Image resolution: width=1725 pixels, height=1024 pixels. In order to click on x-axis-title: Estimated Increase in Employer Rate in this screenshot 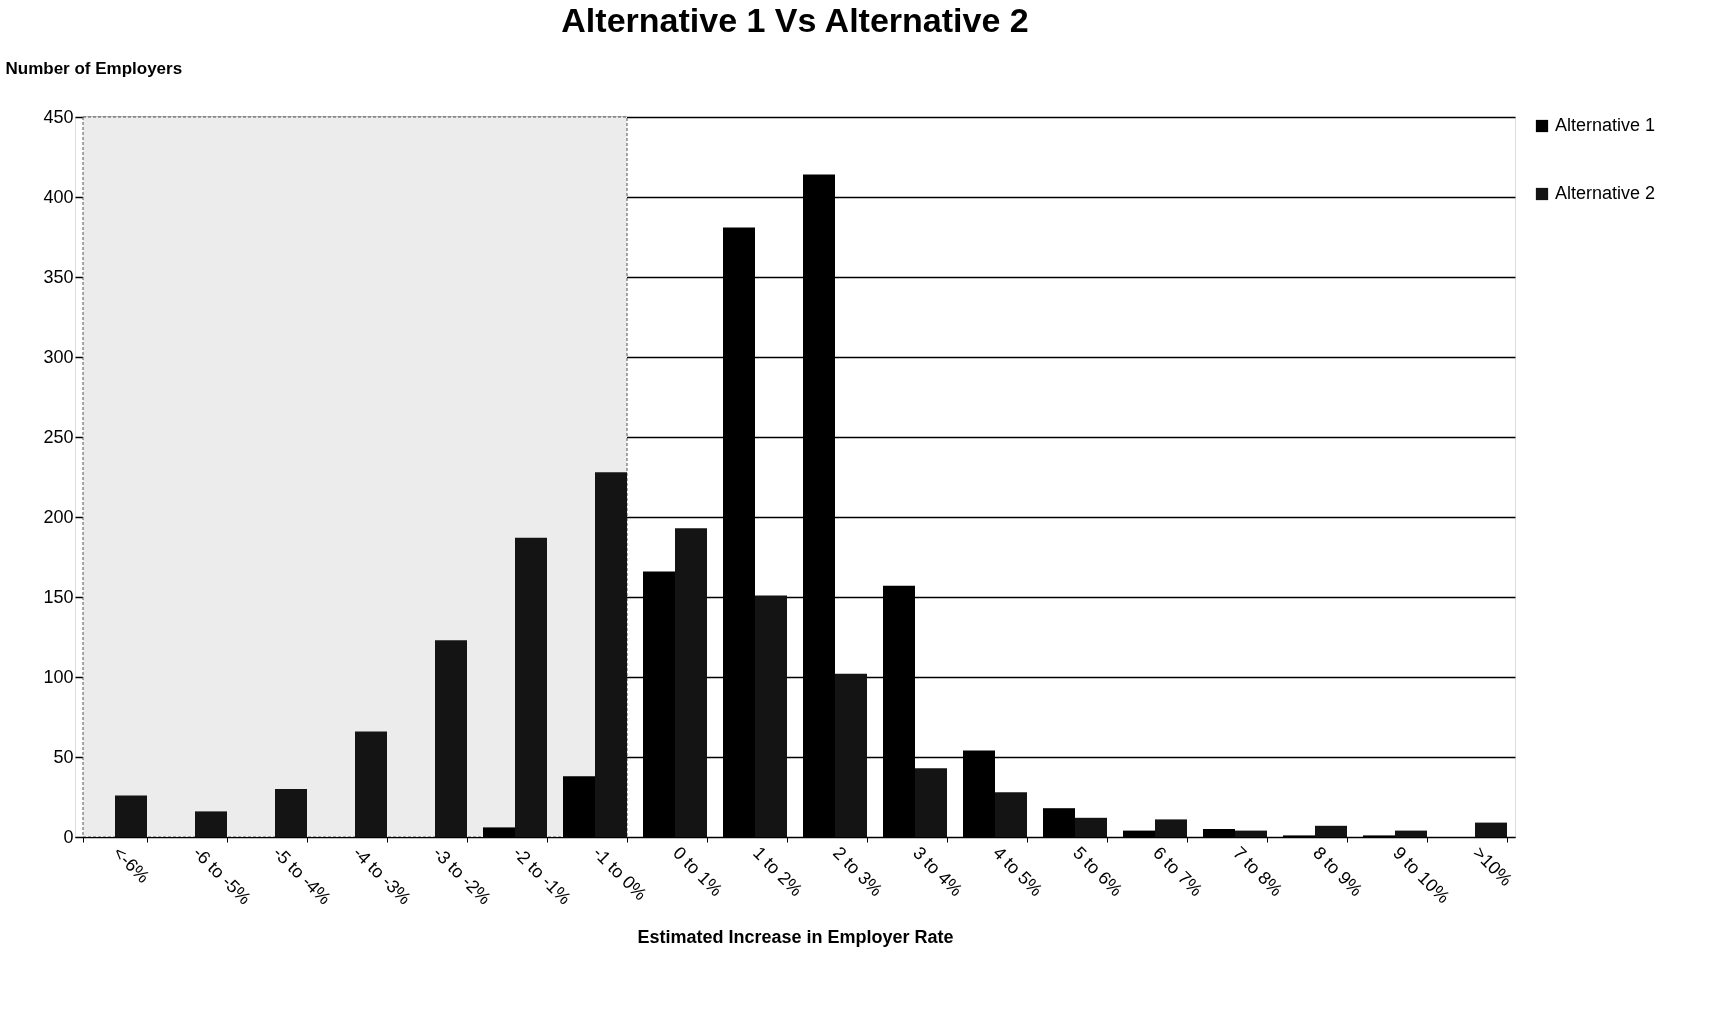, I will do `click(795, 936)`.